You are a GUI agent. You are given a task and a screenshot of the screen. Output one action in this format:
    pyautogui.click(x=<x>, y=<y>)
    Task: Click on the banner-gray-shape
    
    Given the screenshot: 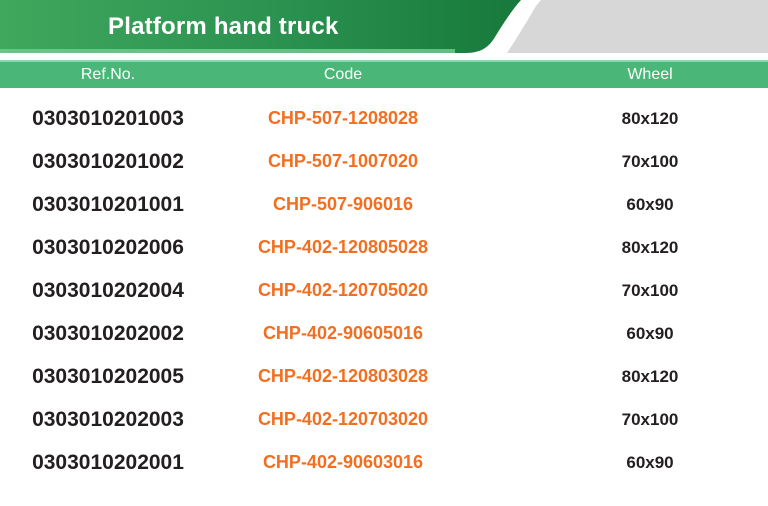 What is the action you would take?
    pyautogui.click(x=637, y=26)
    